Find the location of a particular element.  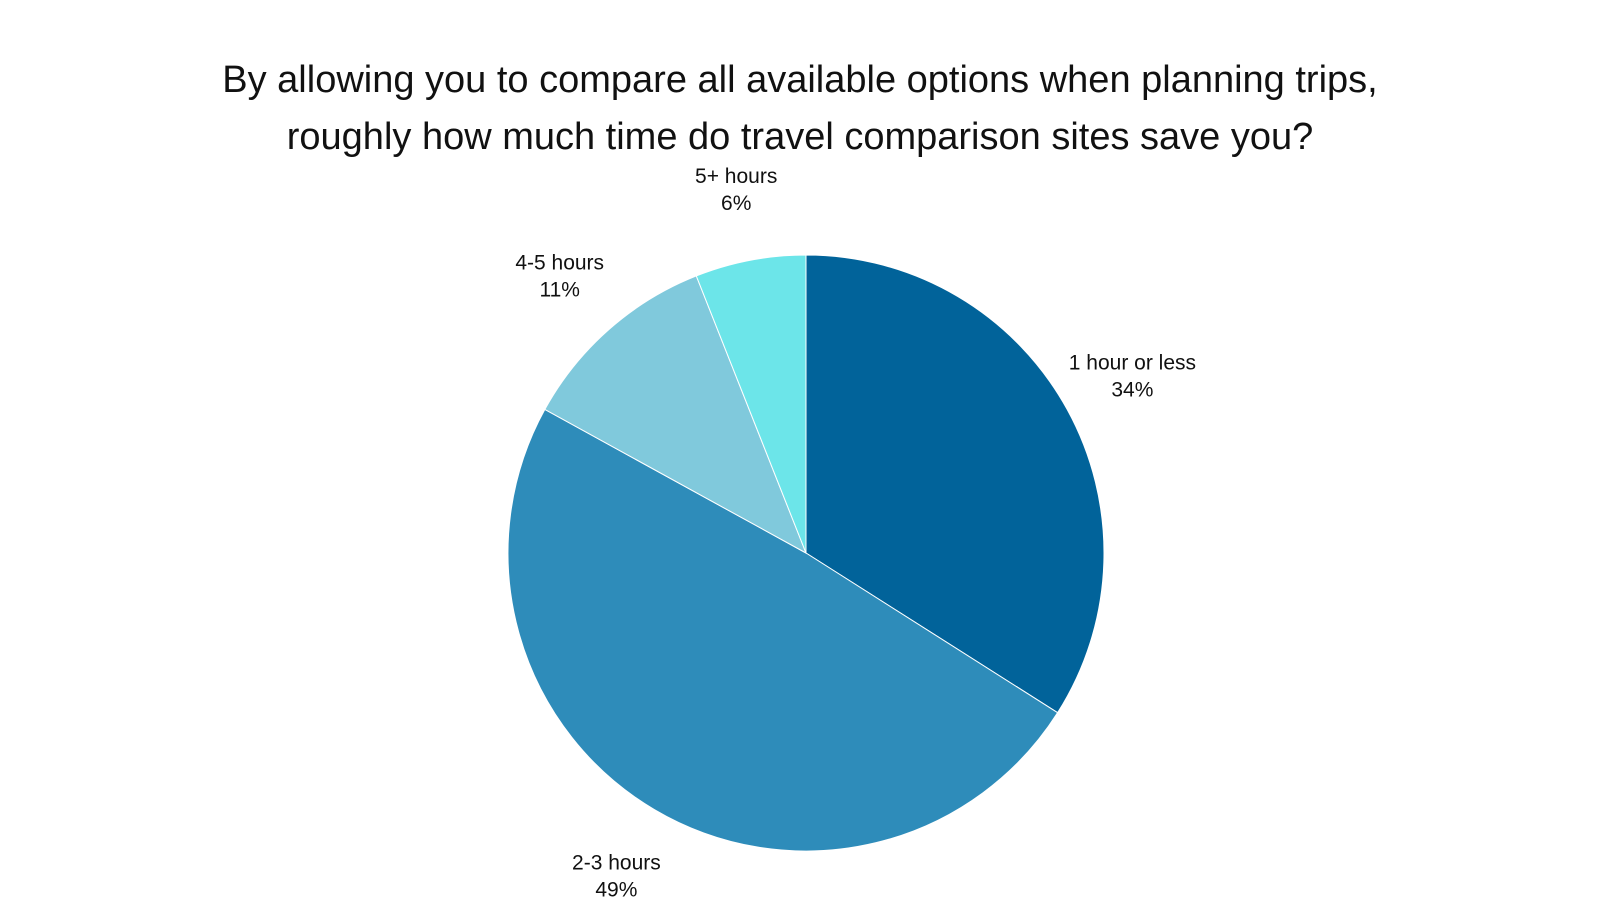

slice-category-1: 2-3 hours is located at coordinates (616, 863).